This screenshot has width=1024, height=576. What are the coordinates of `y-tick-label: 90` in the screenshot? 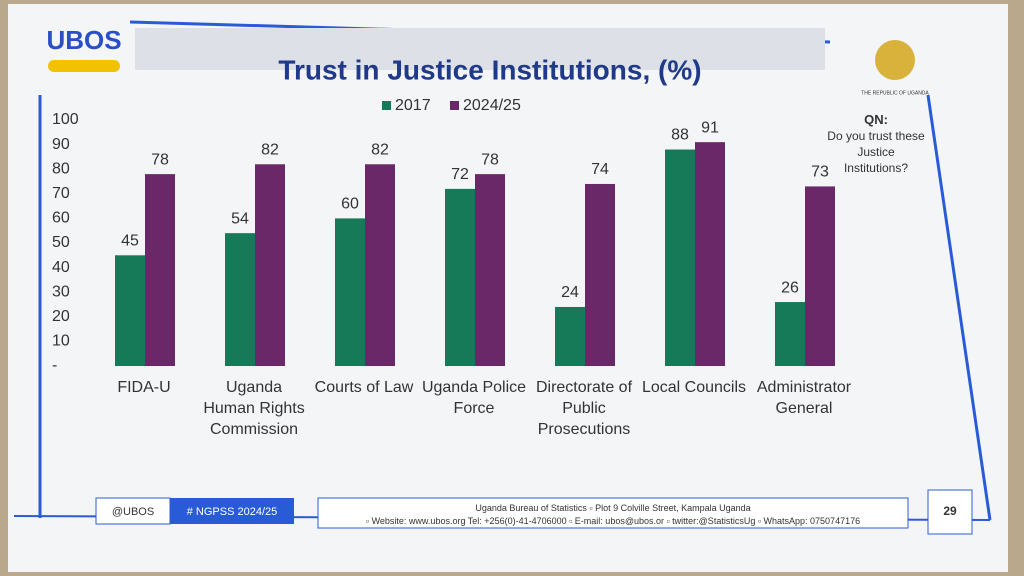 It's located at (61, 144).